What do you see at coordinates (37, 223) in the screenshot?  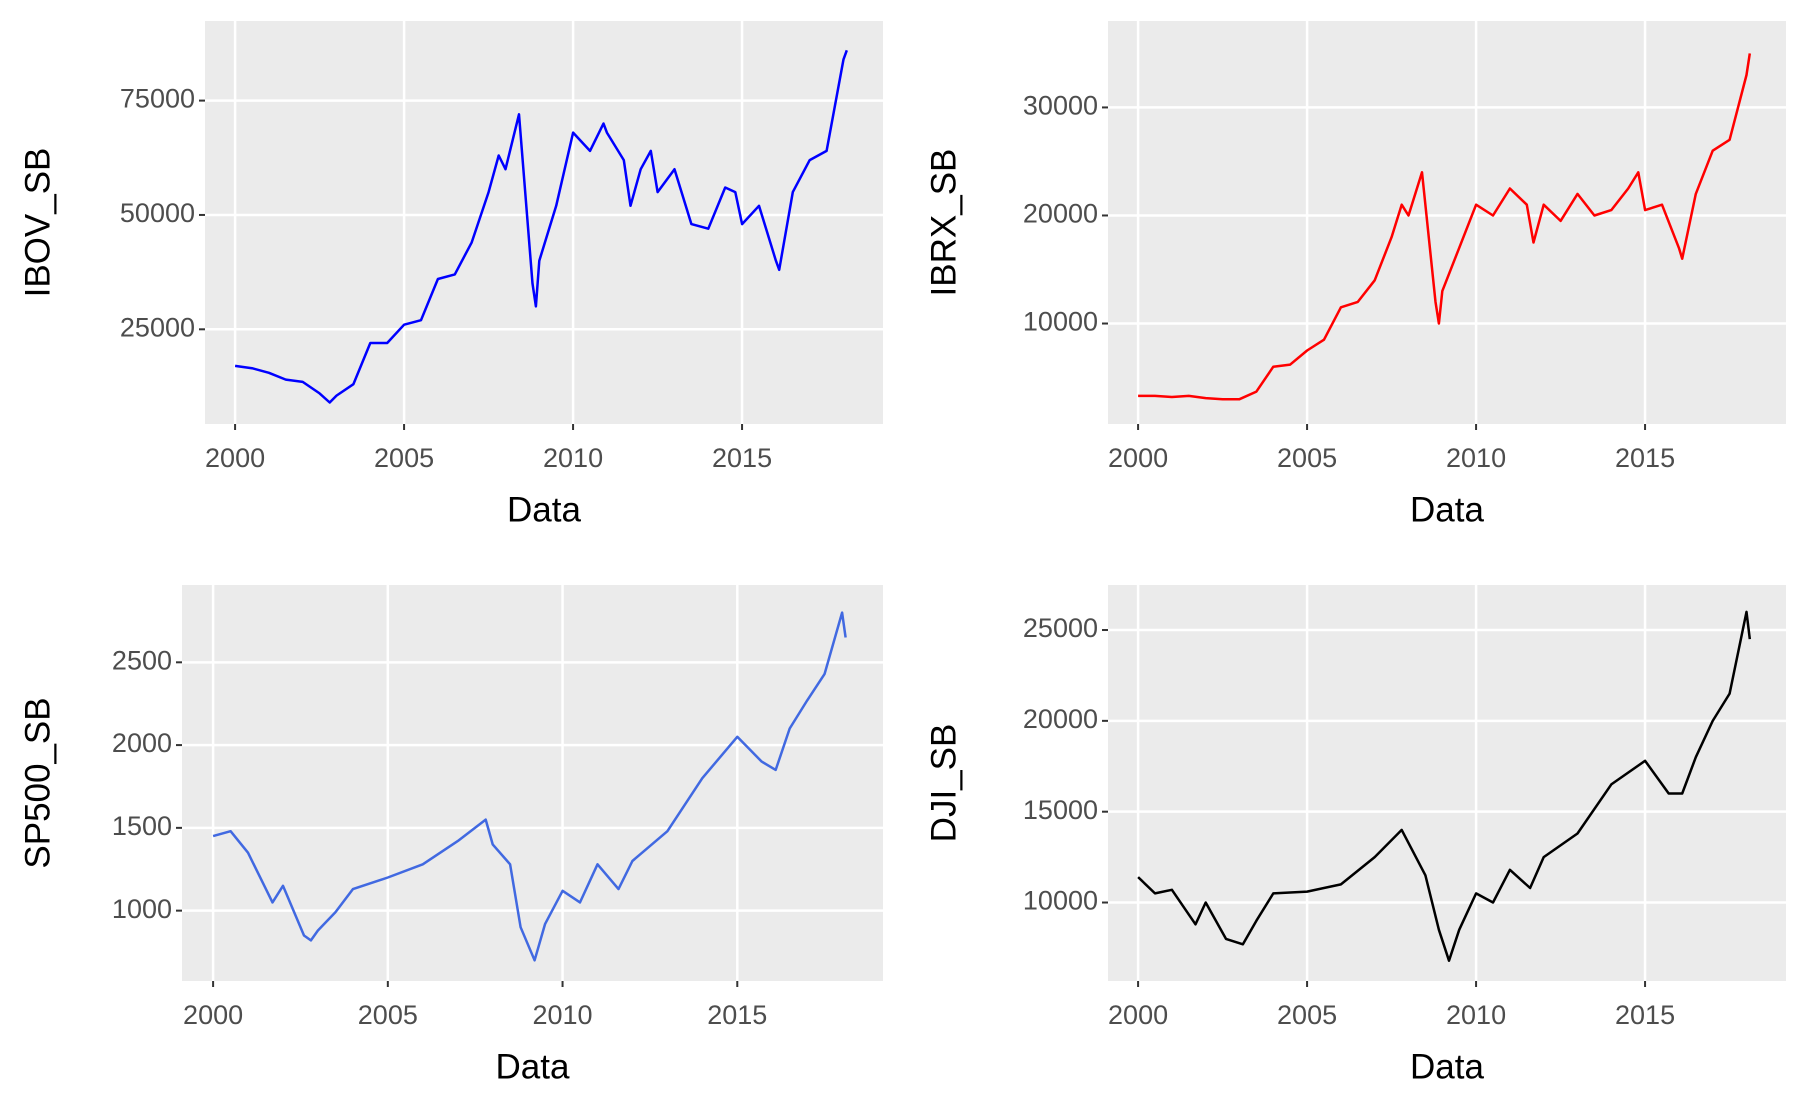 I see `y-axis-label: IBOV_SB` at bounding box center [37, 223].